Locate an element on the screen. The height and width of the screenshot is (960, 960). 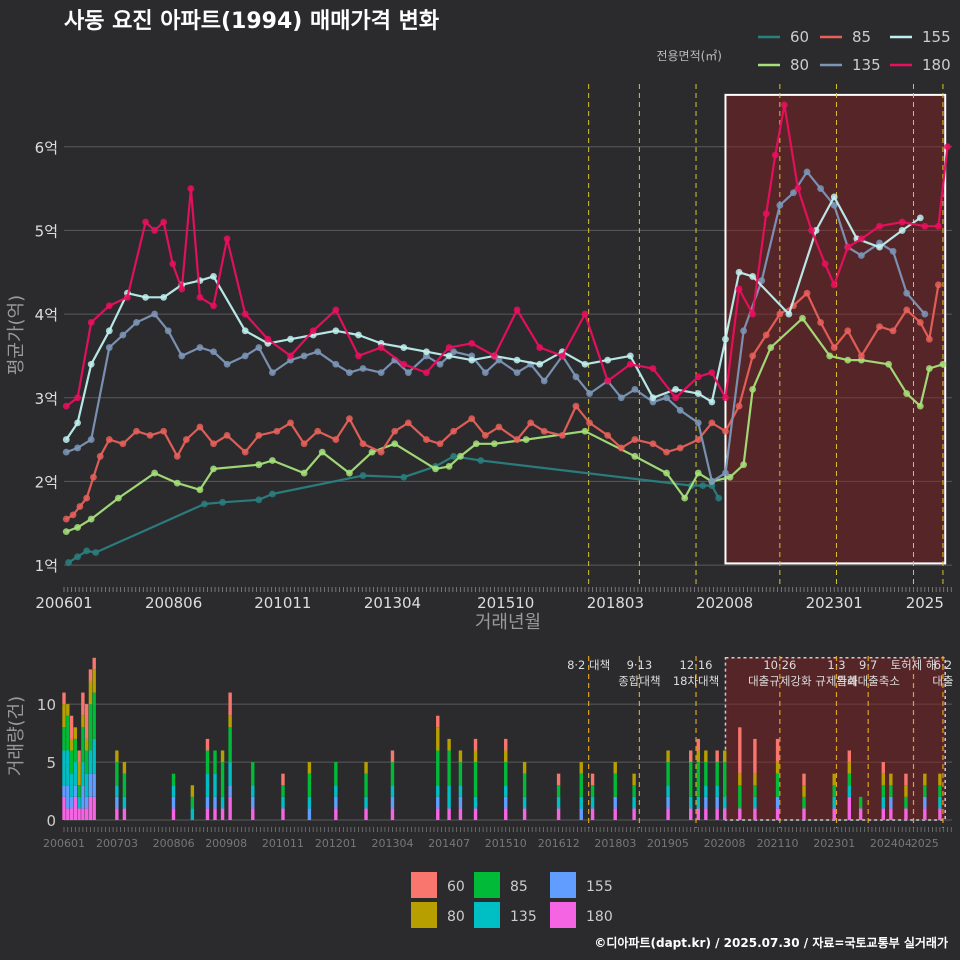
bar-legend-label-85: 85 is located at coordinates (519, 887).